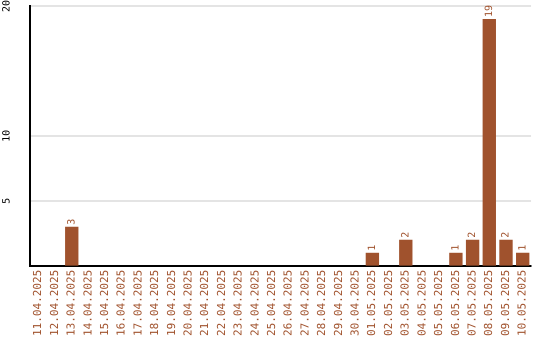 The width and height of the screenshot is (540, 340). Describe the element at coordinates (505, 303) in the screenshot. I see `x-tick-label: 09.05.2025` at that location.